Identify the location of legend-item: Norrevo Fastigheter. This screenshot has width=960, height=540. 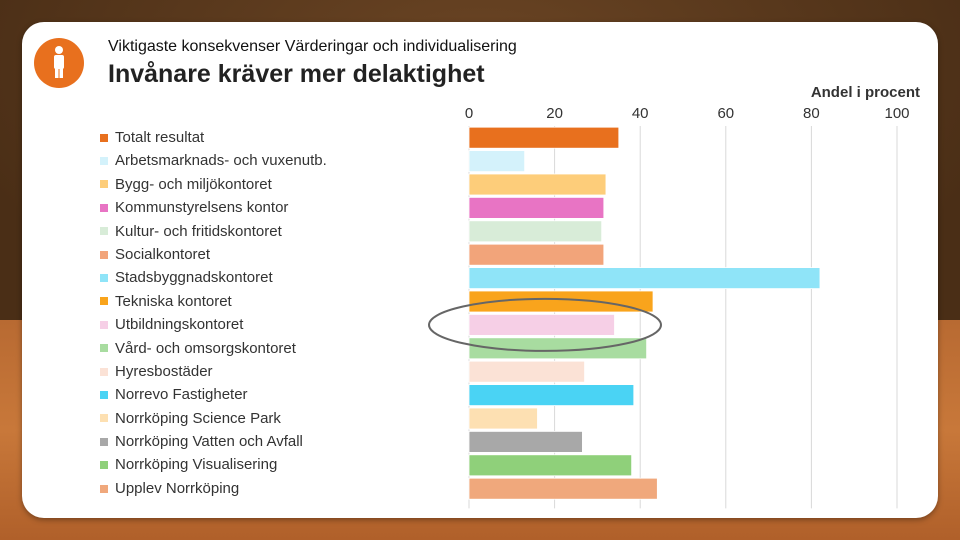
(270, 394).